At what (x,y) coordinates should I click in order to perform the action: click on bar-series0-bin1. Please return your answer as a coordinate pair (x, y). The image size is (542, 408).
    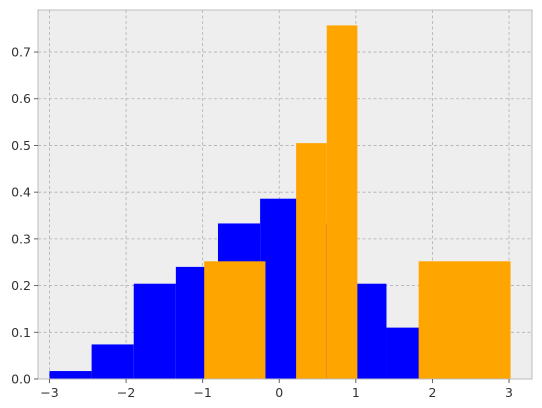
    Looking at the image, I should click on (112, 361).